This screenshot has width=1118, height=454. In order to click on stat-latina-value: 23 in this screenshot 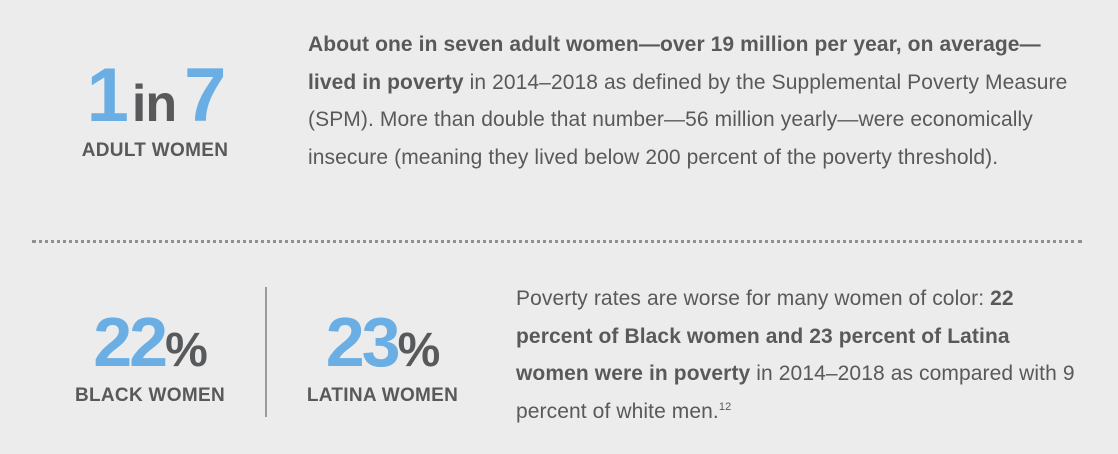, I will do `click(363, 342)`.